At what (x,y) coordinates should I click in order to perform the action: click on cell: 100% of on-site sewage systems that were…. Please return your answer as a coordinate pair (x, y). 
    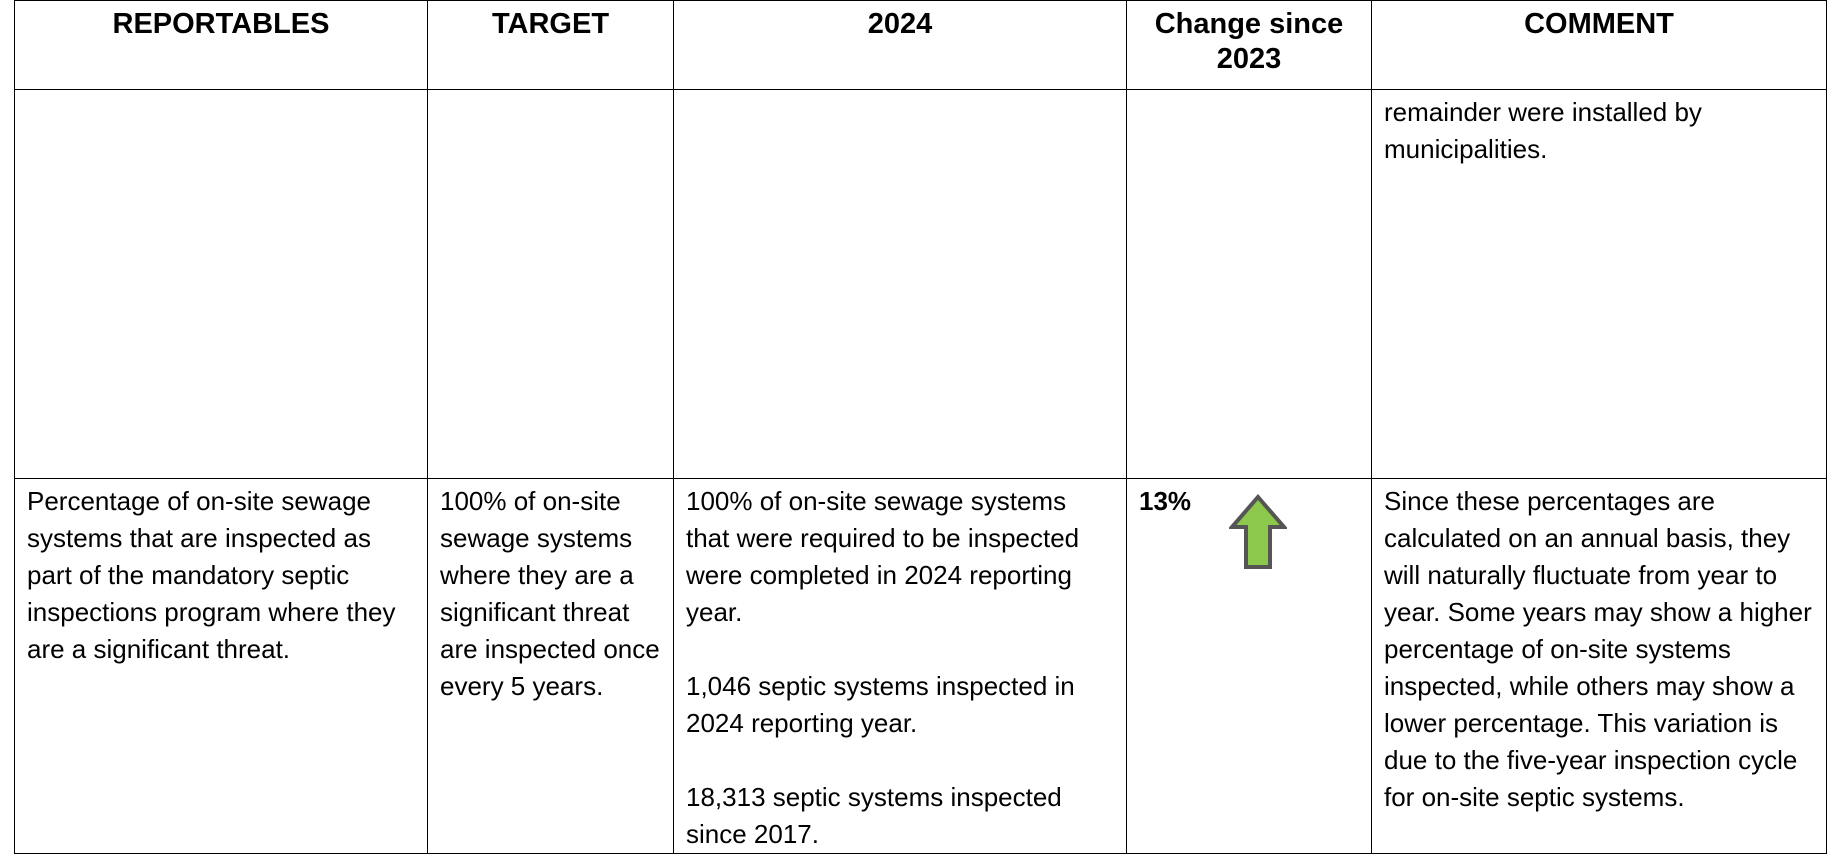
    Looking at the image, I should click on (900, 666).